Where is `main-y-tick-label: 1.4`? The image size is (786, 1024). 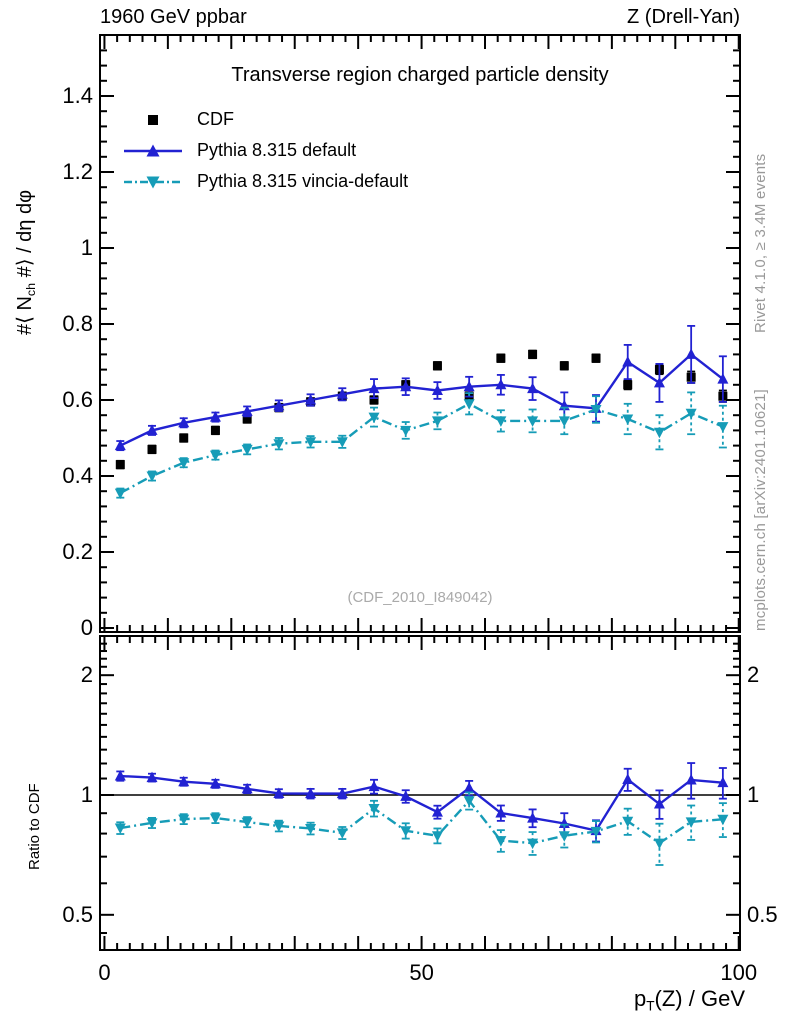
main-y-tick-label: 1.4 is located at coordinates (77, 95).